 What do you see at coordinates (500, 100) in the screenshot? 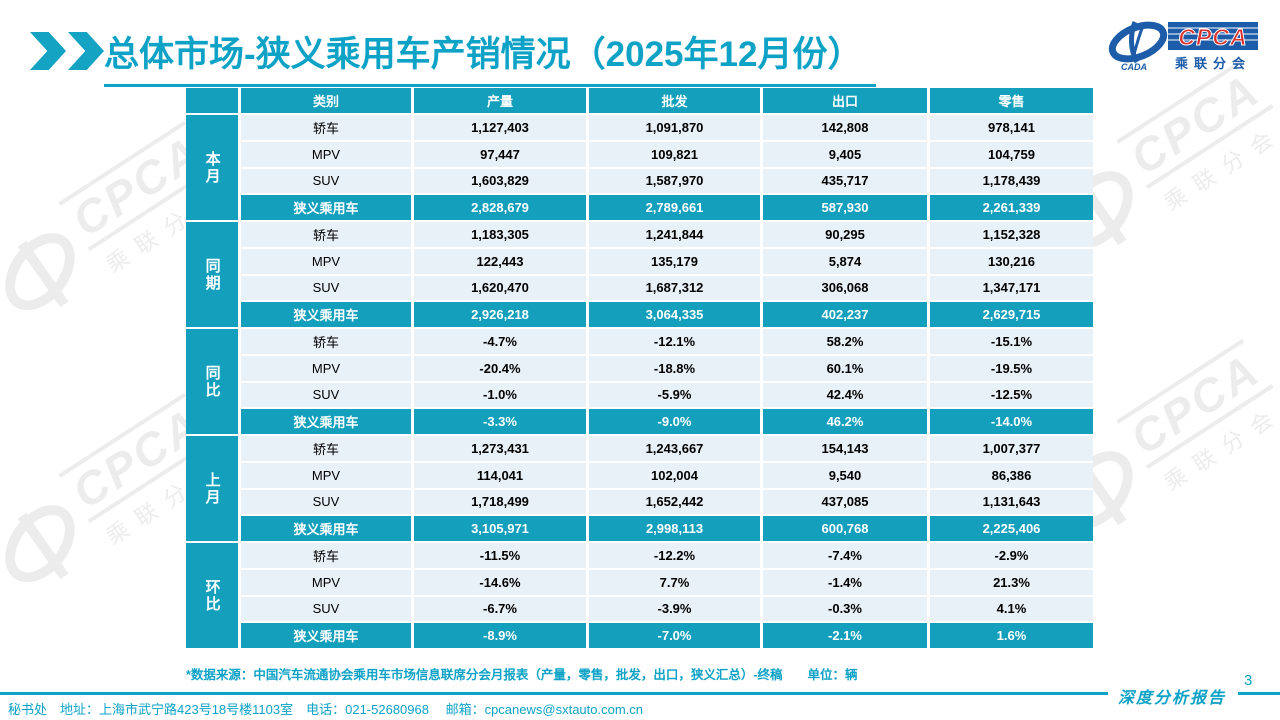
I see `column-header: 产量` at bounding box center [500, 100].